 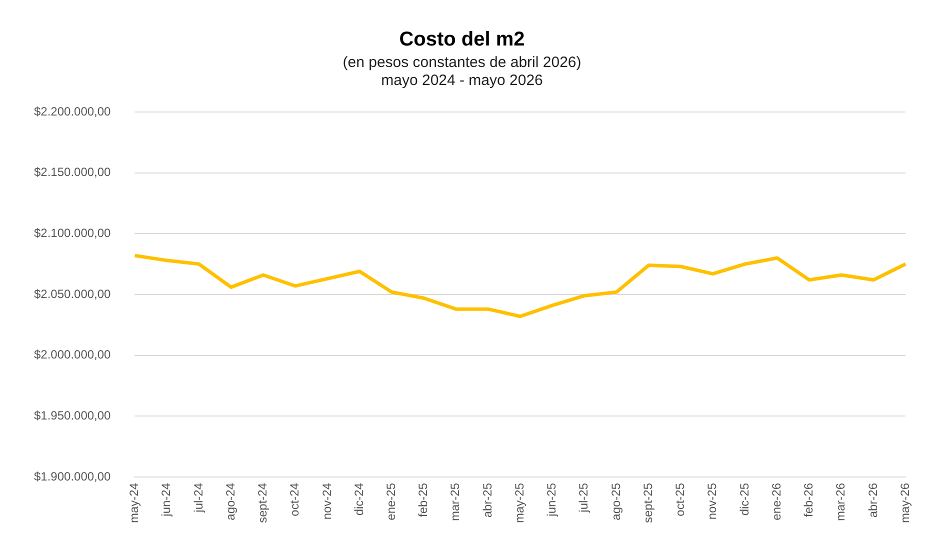 What do you see at coordinates (615, 501) in the screenshot?
I see `x-tick-label: ago-25` at bounding box center [615, 501].